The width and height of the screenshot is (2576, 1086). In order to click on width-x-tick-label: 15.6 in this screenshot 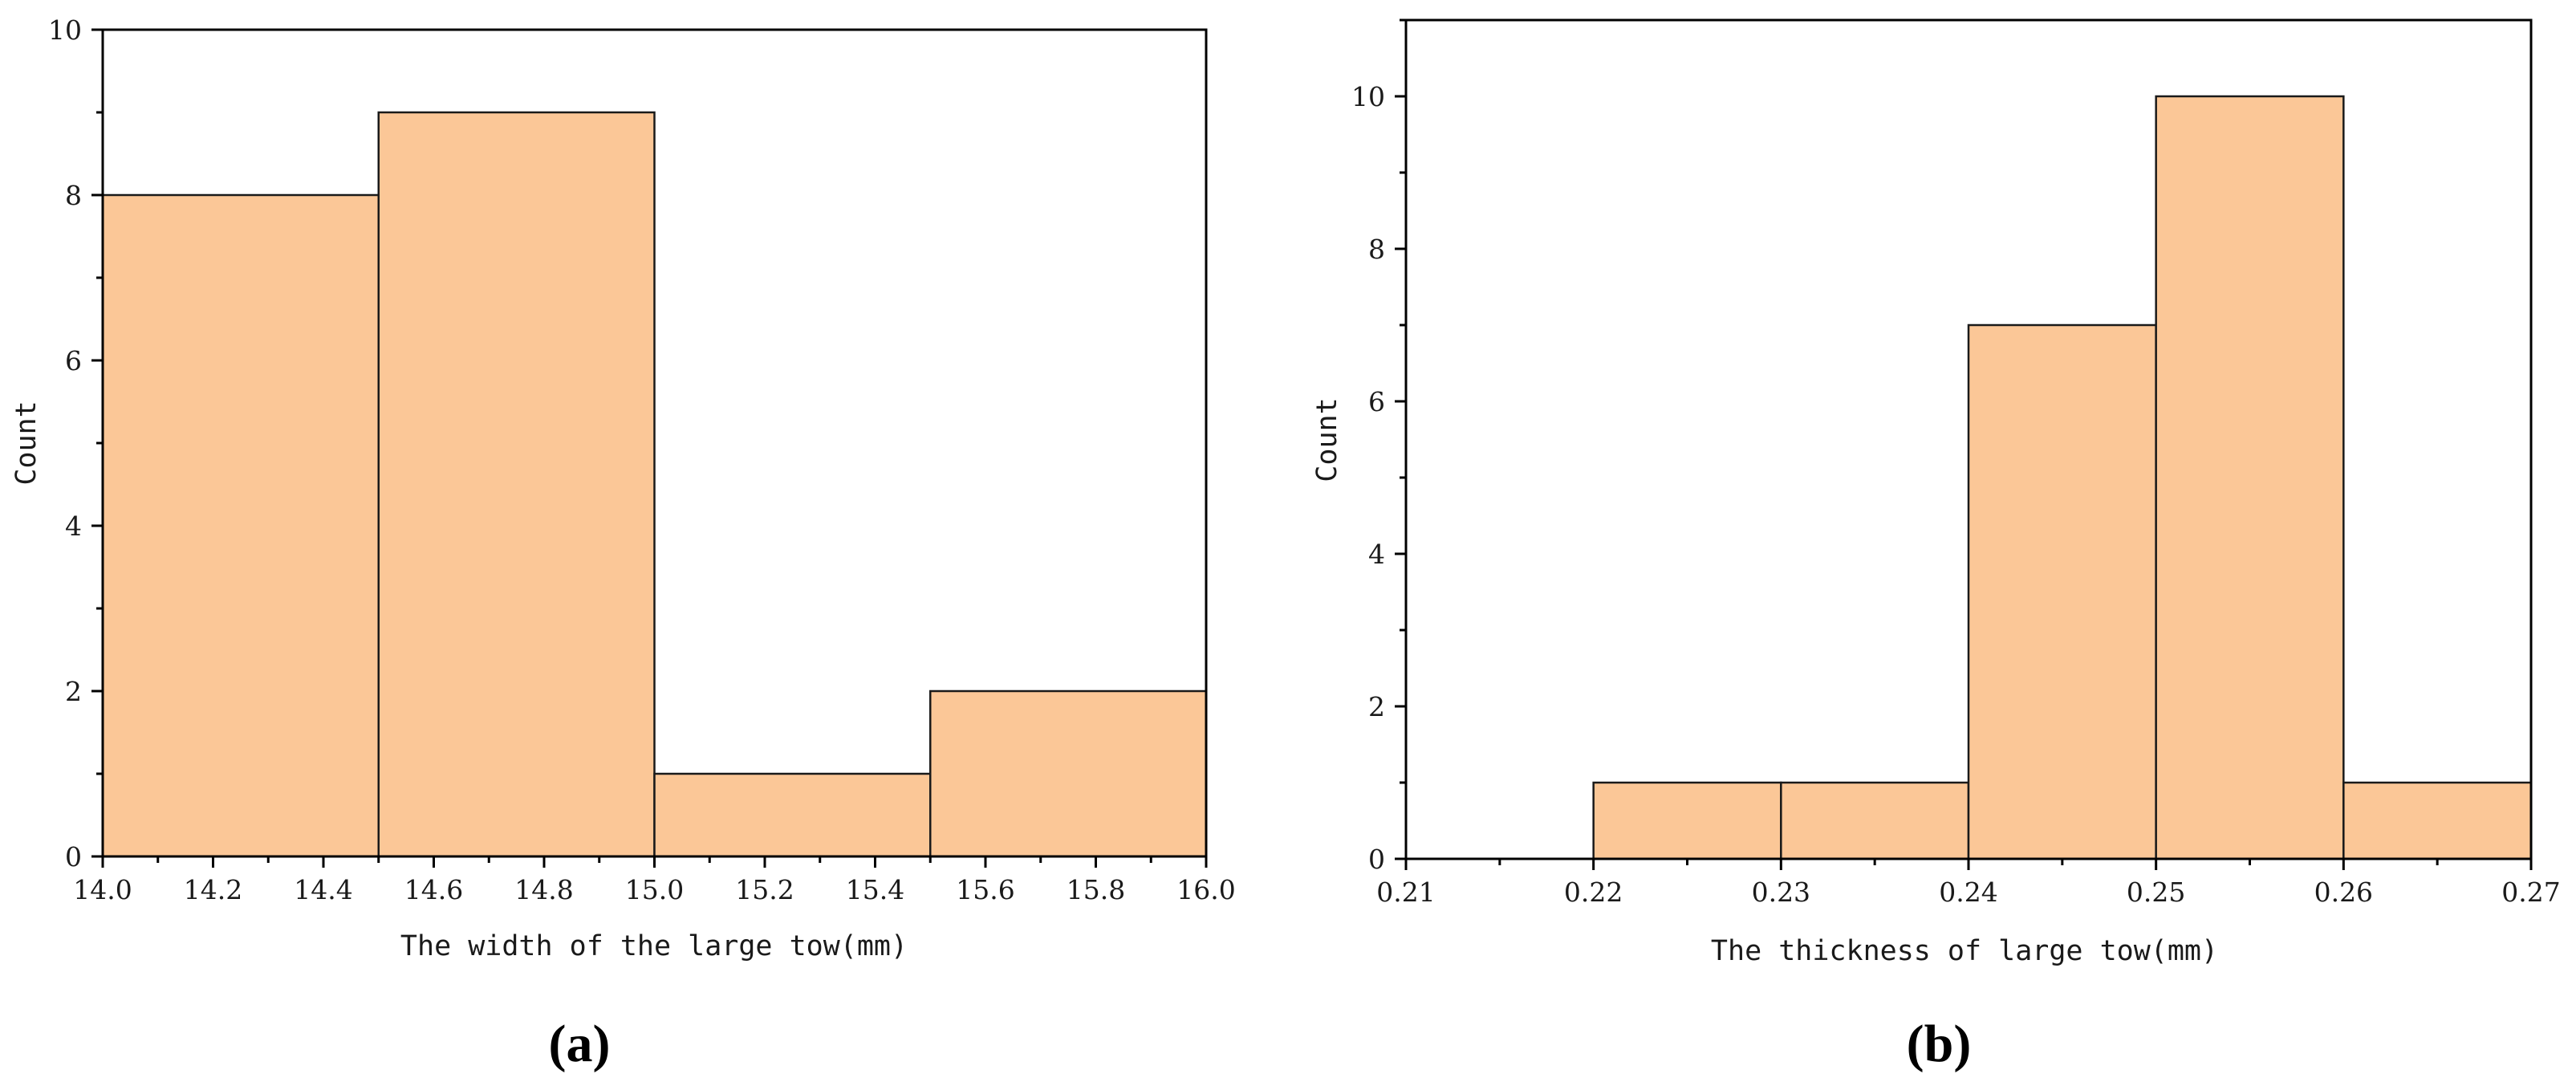, I will do `click(985, 889)`.